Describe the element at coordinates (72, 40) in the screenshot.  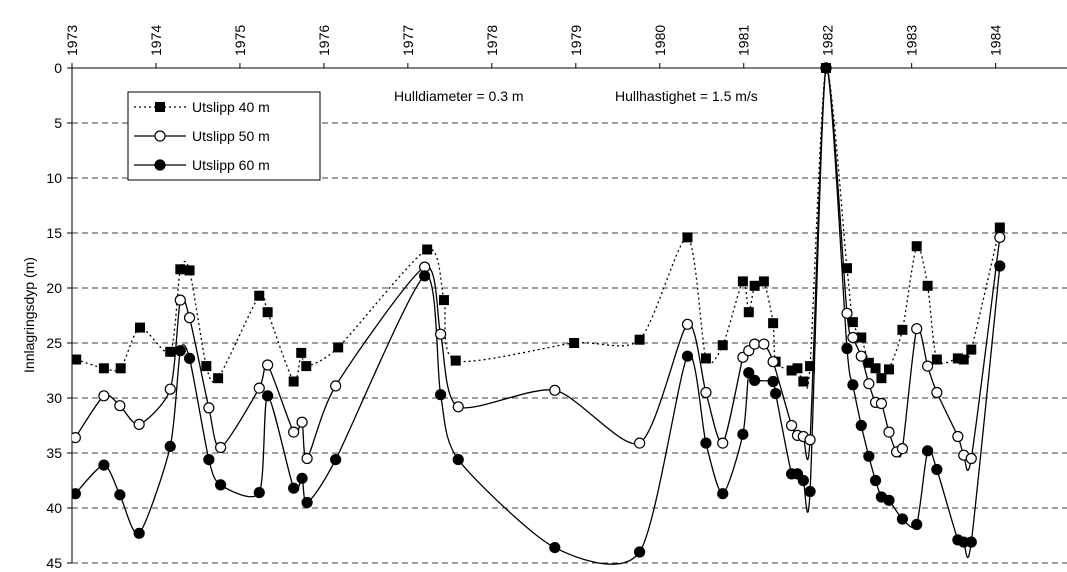
I see `x-tick-label: 1973` at that location.